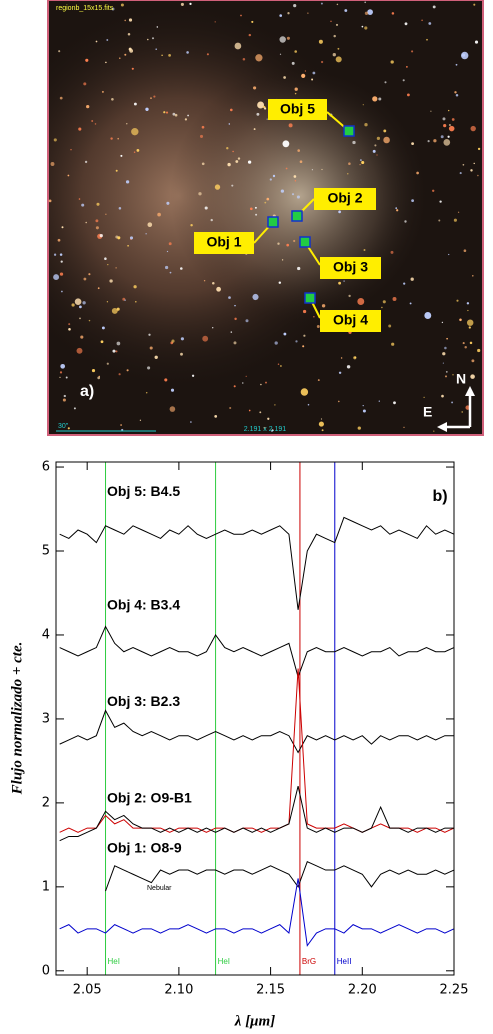 This screenshot has height=1034, width=493. Describe the element at coordinates (344, 198) in the screenshot. I see `object-label: Obj 2` at that location.